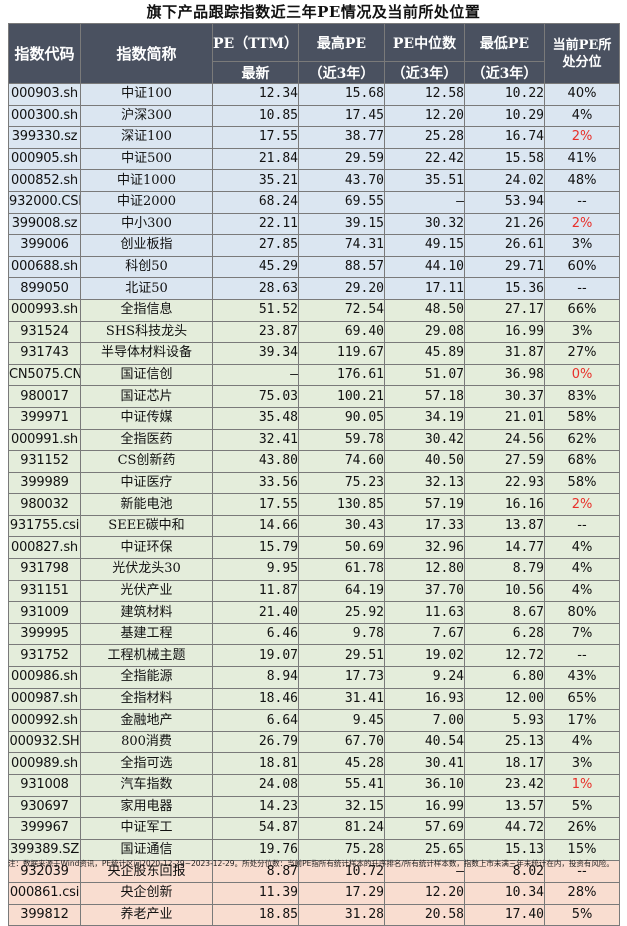 The height and width of the screenshot is (926, 627). I want to click on percentile-cell: 3%, so click(582, 245).